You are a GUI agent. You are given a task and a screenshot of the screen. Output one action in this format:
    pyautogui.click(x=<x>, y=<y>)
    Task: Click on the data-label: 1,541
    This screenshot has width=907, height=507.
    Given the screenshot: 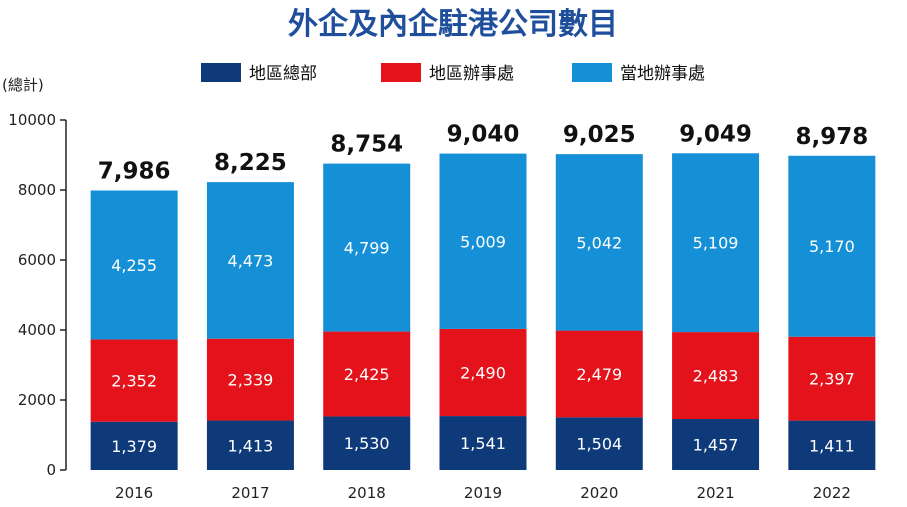 What is the action you would take?
    pyautogui.click(x=483, y=443)
    